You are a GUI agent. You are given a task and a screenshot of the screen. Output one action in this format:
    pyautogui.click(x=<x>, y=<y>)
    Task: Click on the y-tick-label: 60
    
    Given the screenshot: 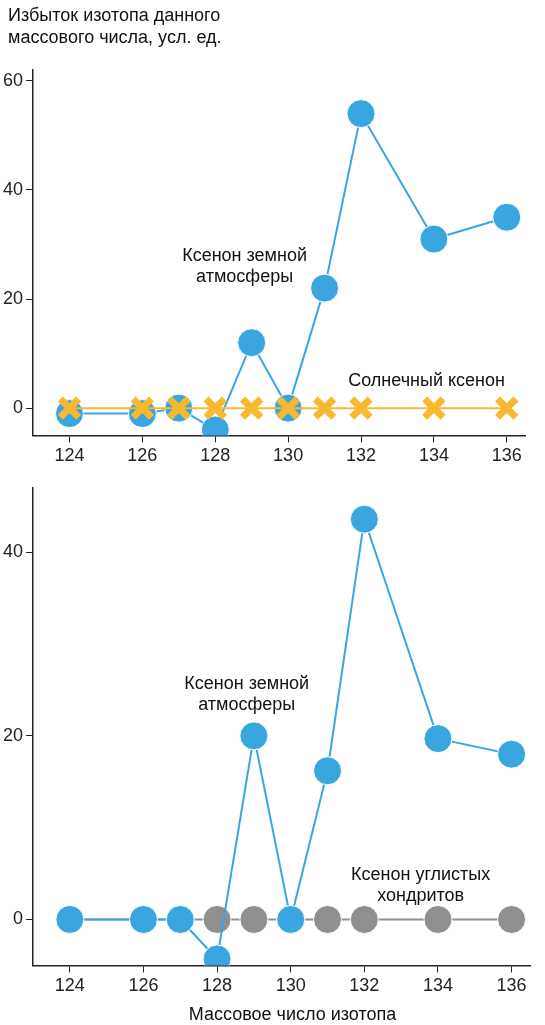 What is the action you would take?
    pyautogui.click(x=13, y=79)
    